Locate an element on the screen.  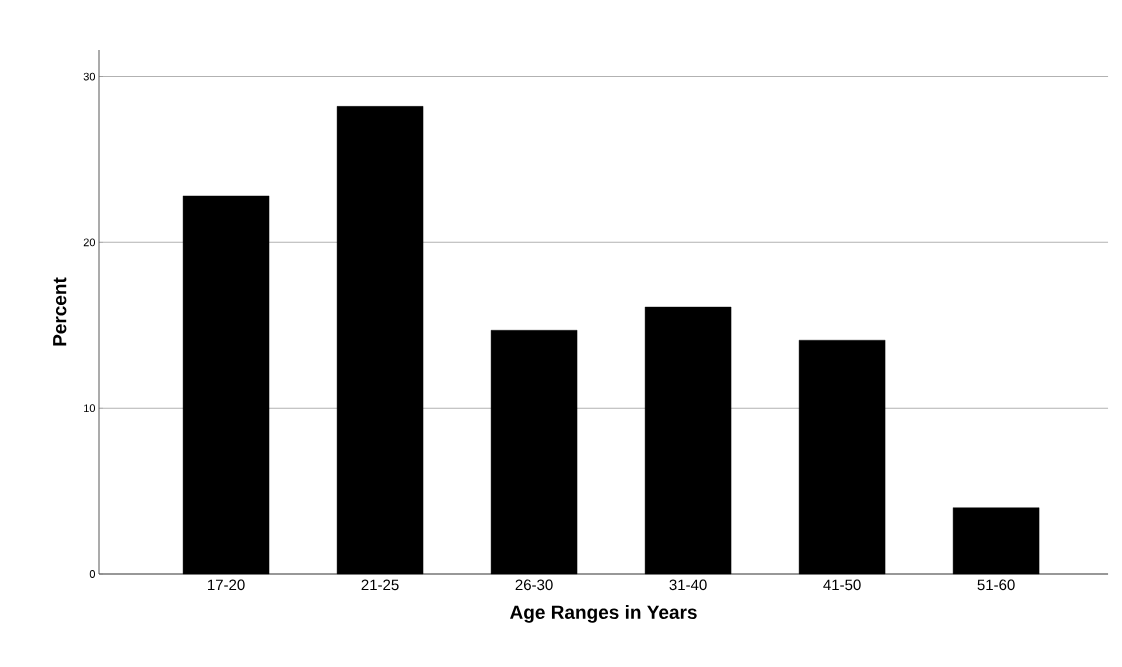
x-tick-label: 21-25 is located at coordinates (380, 585).